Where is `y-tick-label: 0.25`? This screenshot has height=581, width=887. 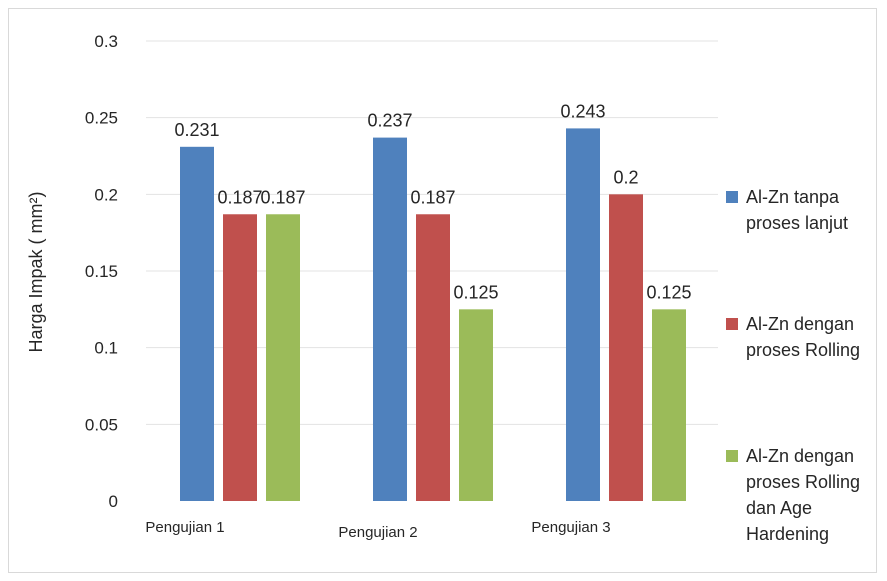
y-tick-label: 0.25 is located at coordinates (101, 118).